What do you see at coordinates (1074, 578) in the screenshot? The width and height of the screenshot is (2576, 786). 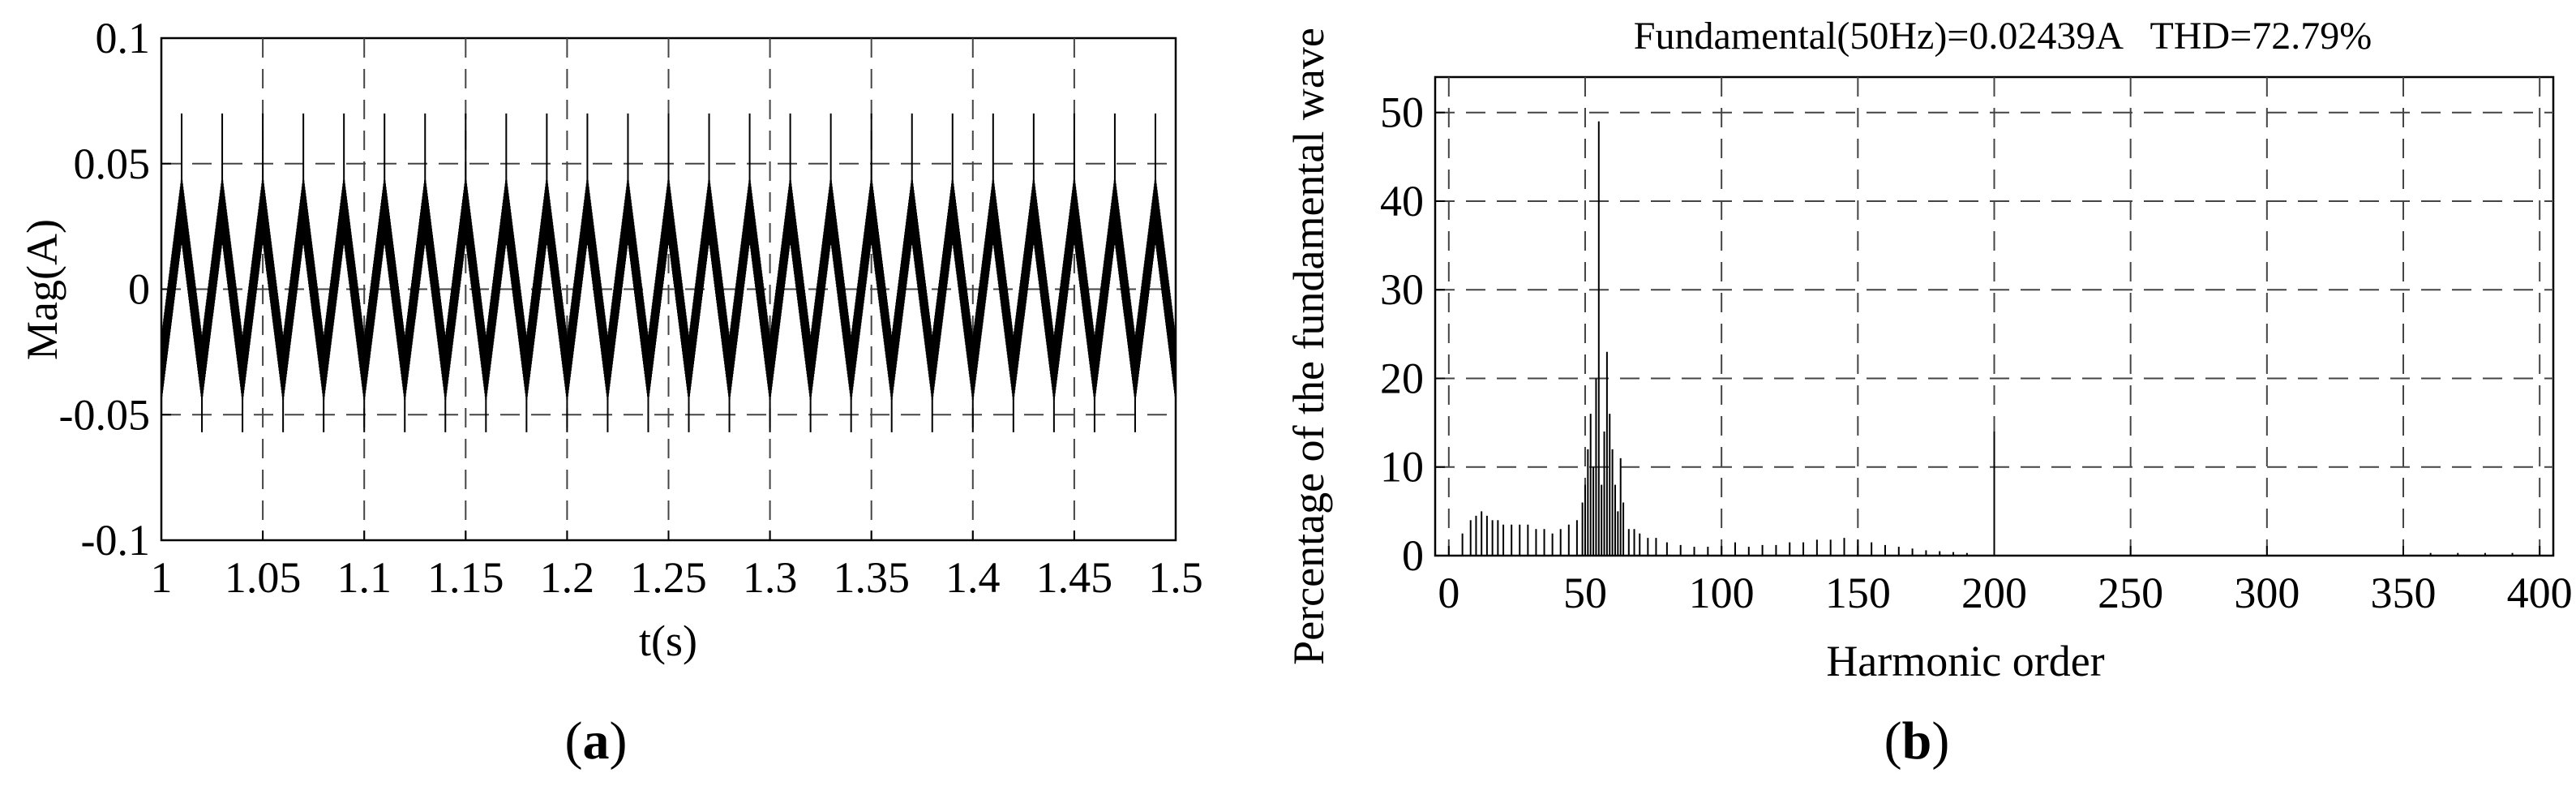 I see `x-tick-label: 1.45` at bounding box center [1074, 578].